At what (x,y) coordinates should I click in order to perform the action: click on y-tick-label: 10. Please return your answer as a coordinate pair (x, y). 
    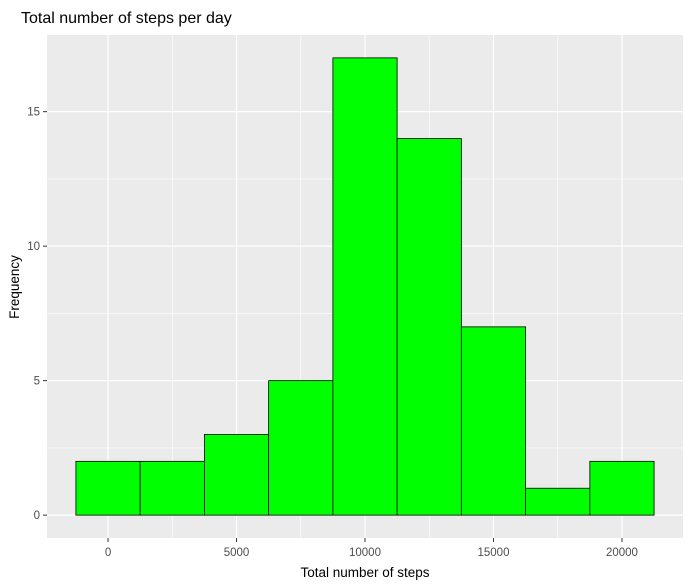
    Looking at the image, I should click on (33, 247).